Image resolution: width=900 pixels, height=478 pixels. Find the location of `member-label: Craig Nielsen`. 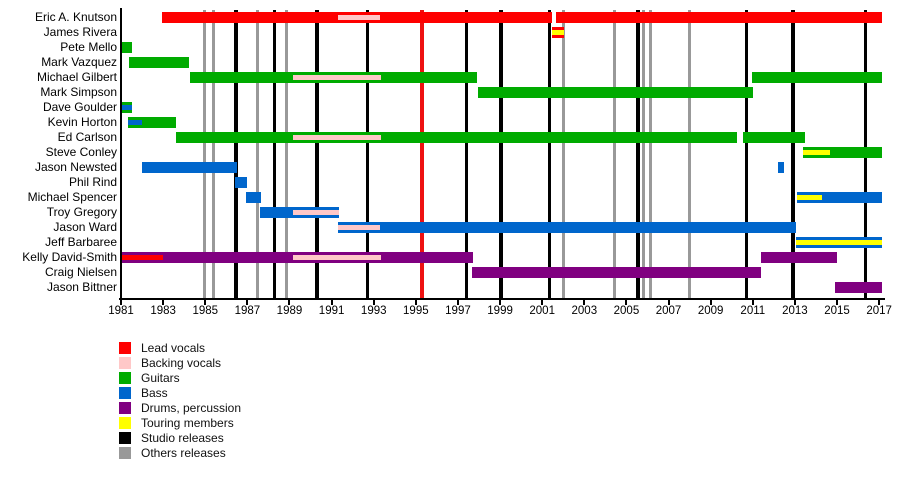

member-label: Craig Nielsen is located at coordinates (80, 272).